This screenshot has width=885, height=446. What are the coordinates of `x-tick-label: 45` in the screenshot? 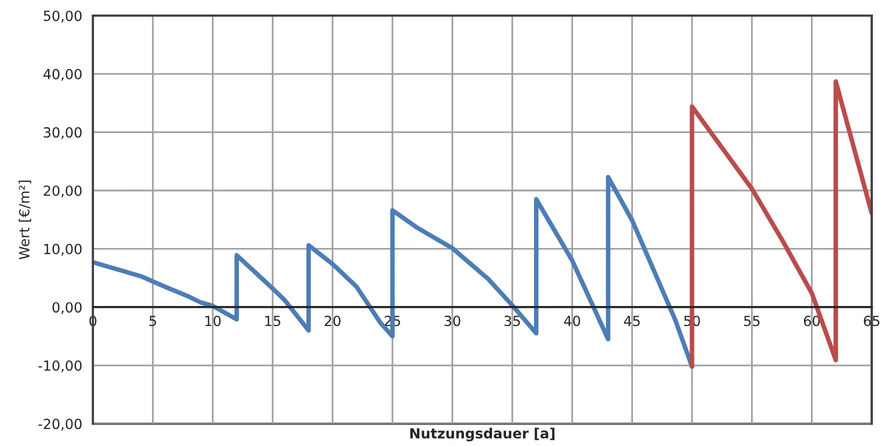 It's located at (632, 321).